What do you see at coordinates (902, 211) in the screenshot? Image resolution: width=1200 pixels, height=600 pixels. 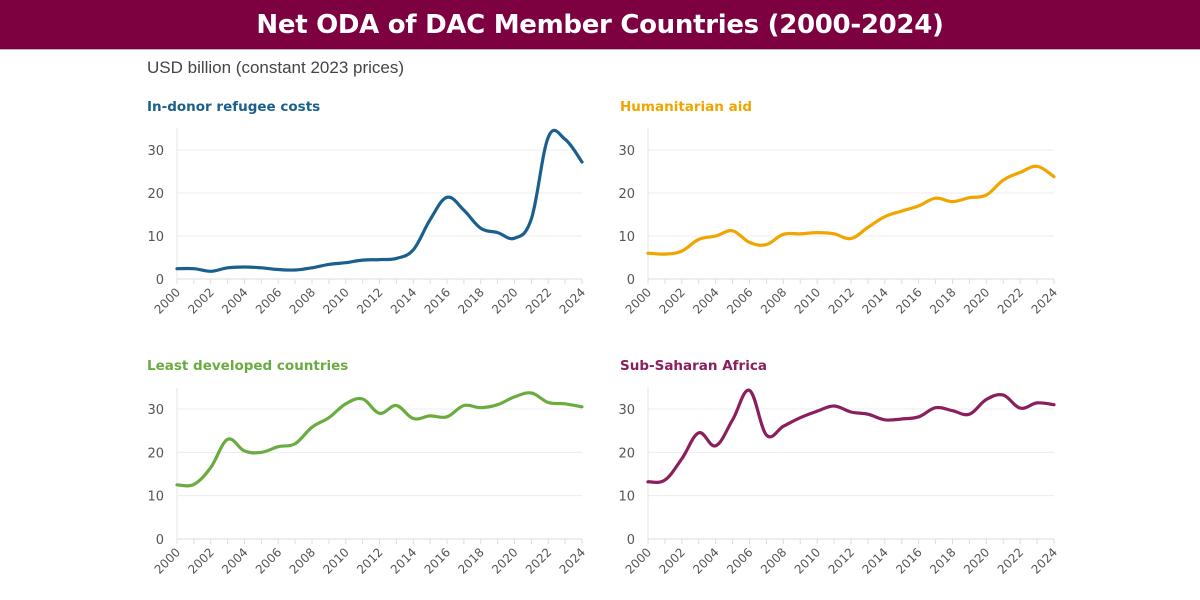 I see `data-point: 2015: 15.8` at bounding box center [902, 211].